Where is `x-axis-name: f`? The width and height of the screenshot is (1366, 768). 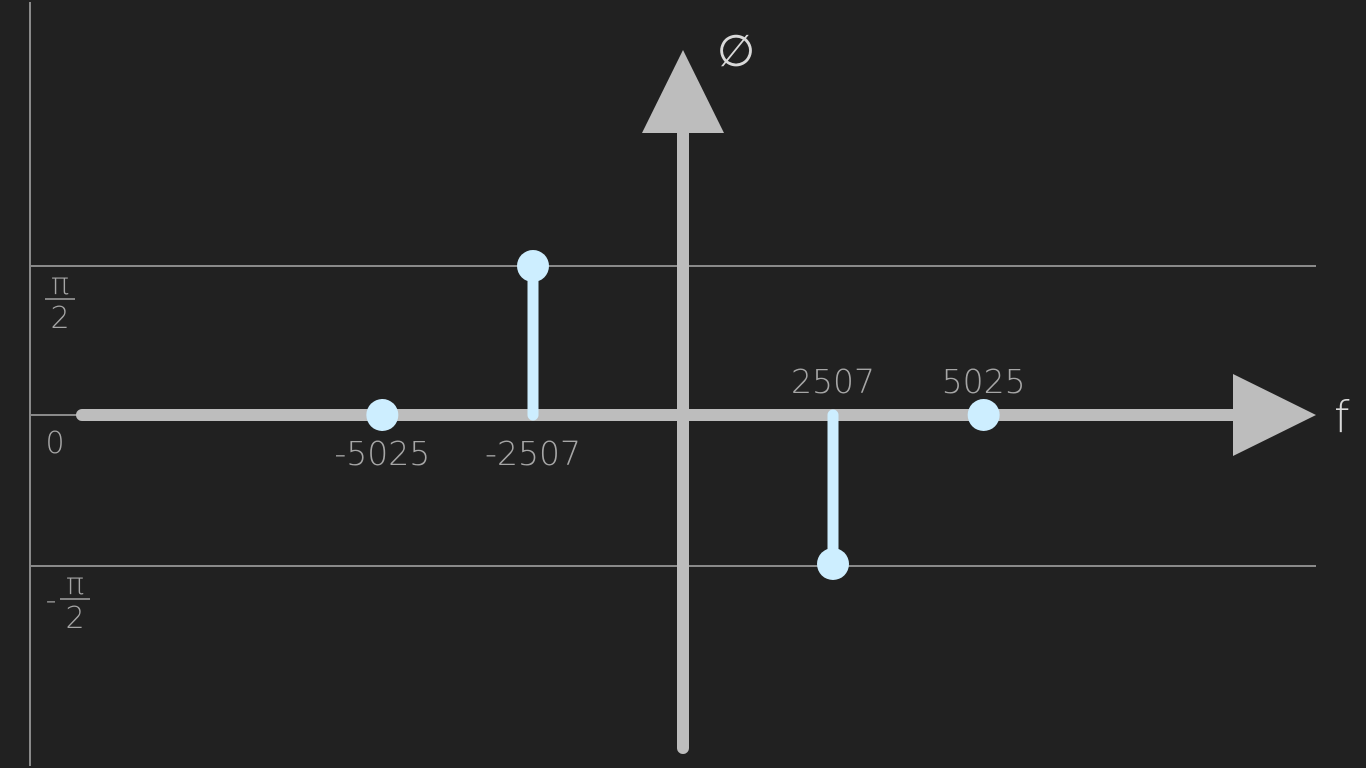 x-axis-name: f is located at coordinates (1342, 417).